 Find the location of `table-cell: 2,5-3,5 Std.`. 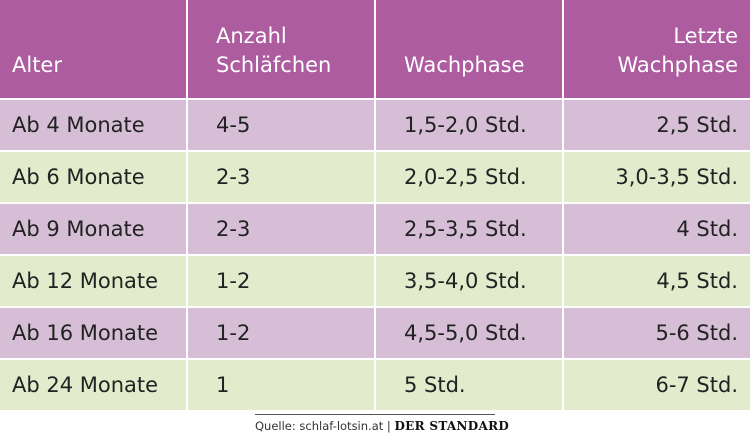

table-cell: 2,5-3,5 Std. is located at coordinates (469, 229).